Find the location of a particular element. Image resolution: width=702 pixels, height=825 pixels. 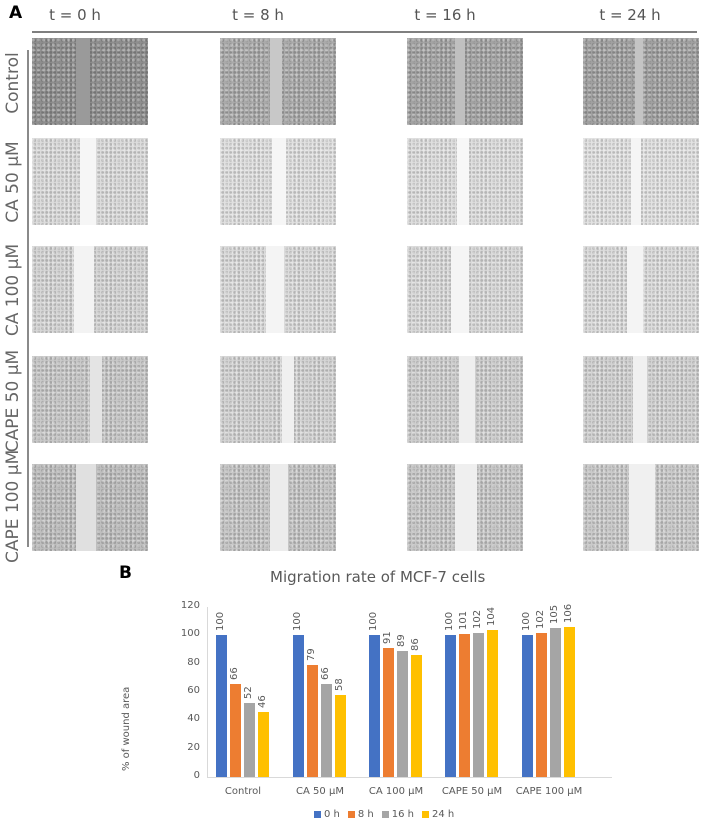

x-category-label: Control is located at coordinates (243, 791).